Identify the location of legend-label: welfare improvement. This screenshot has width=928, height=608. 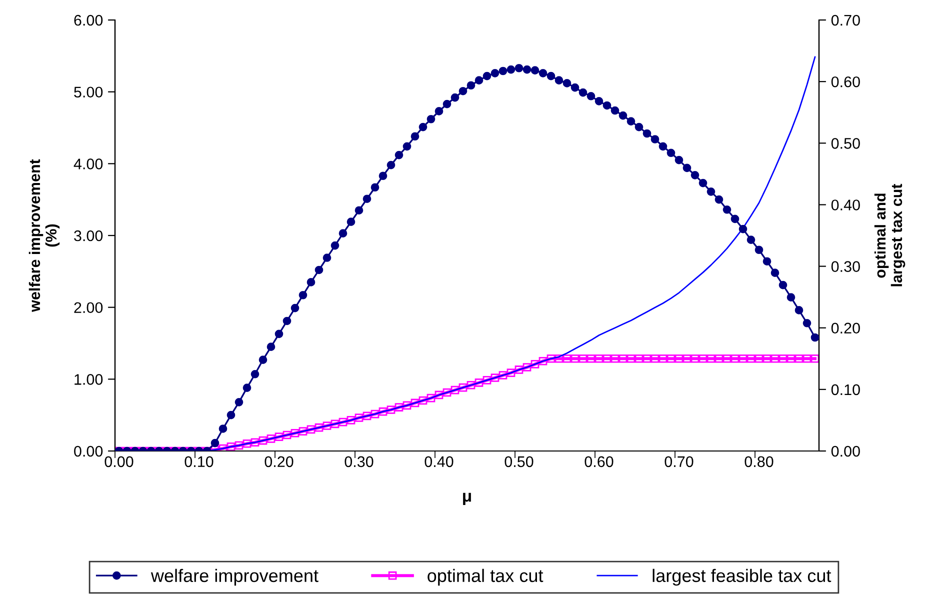
(234, 577).